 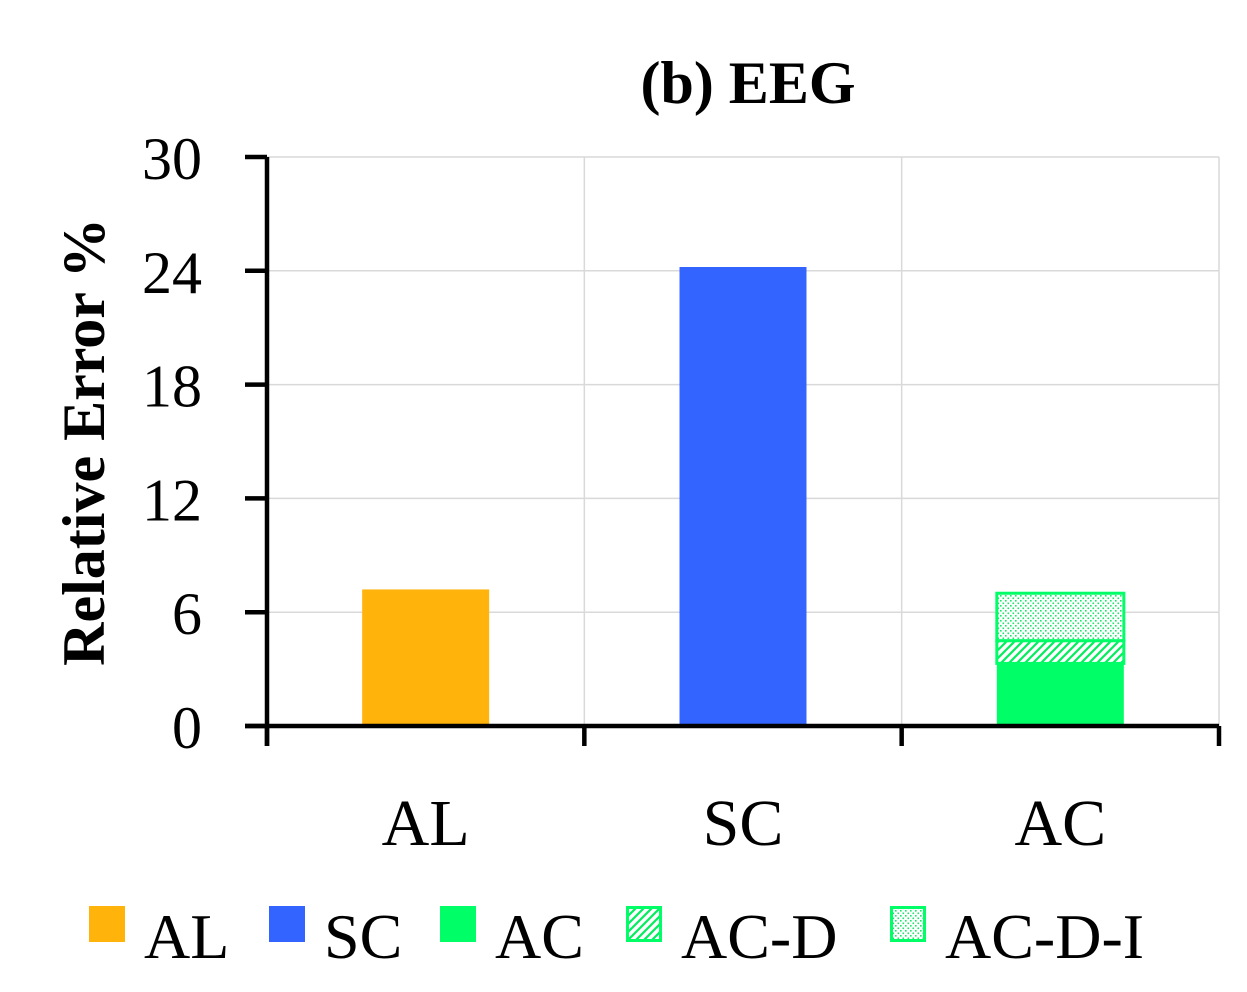 I want to click on bar-al-al, so click(x=426, y=657).